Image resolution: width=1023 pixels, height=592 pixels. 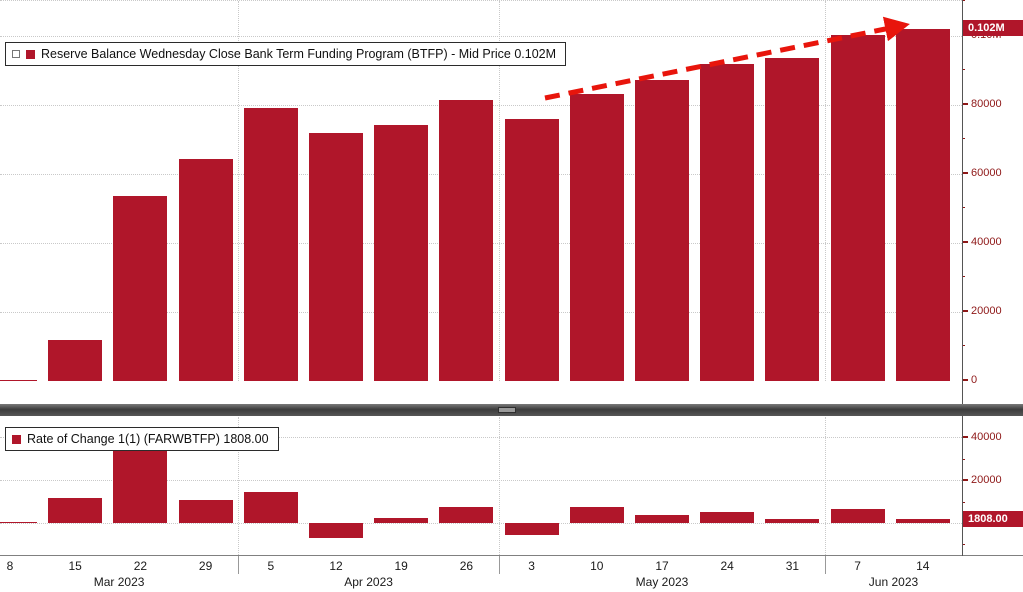 What do you see at coordinates (271, 566) in the screenshot?
I see `x-tick-label: 5` at bounding box center [271, 566].